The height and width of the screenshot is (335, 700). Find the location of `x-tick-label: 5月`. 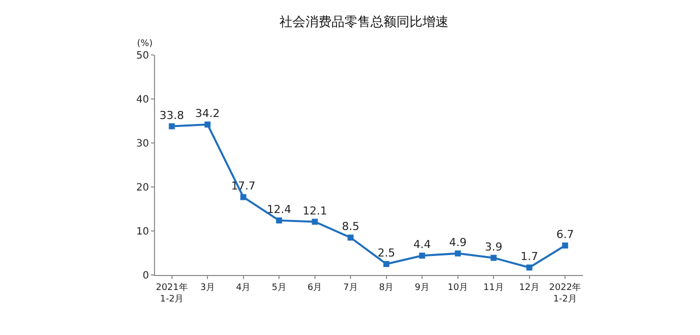

x-tick-label: 5月 is located at coordinates (279, 287).